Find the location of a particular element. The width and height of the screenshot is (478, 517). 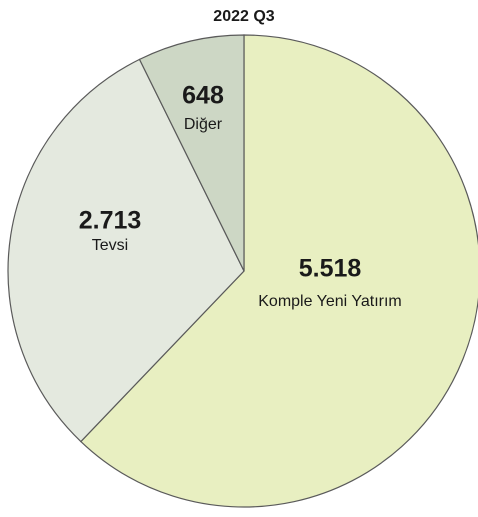

slice-label: Tevsi is located at coordinates (110, 245).